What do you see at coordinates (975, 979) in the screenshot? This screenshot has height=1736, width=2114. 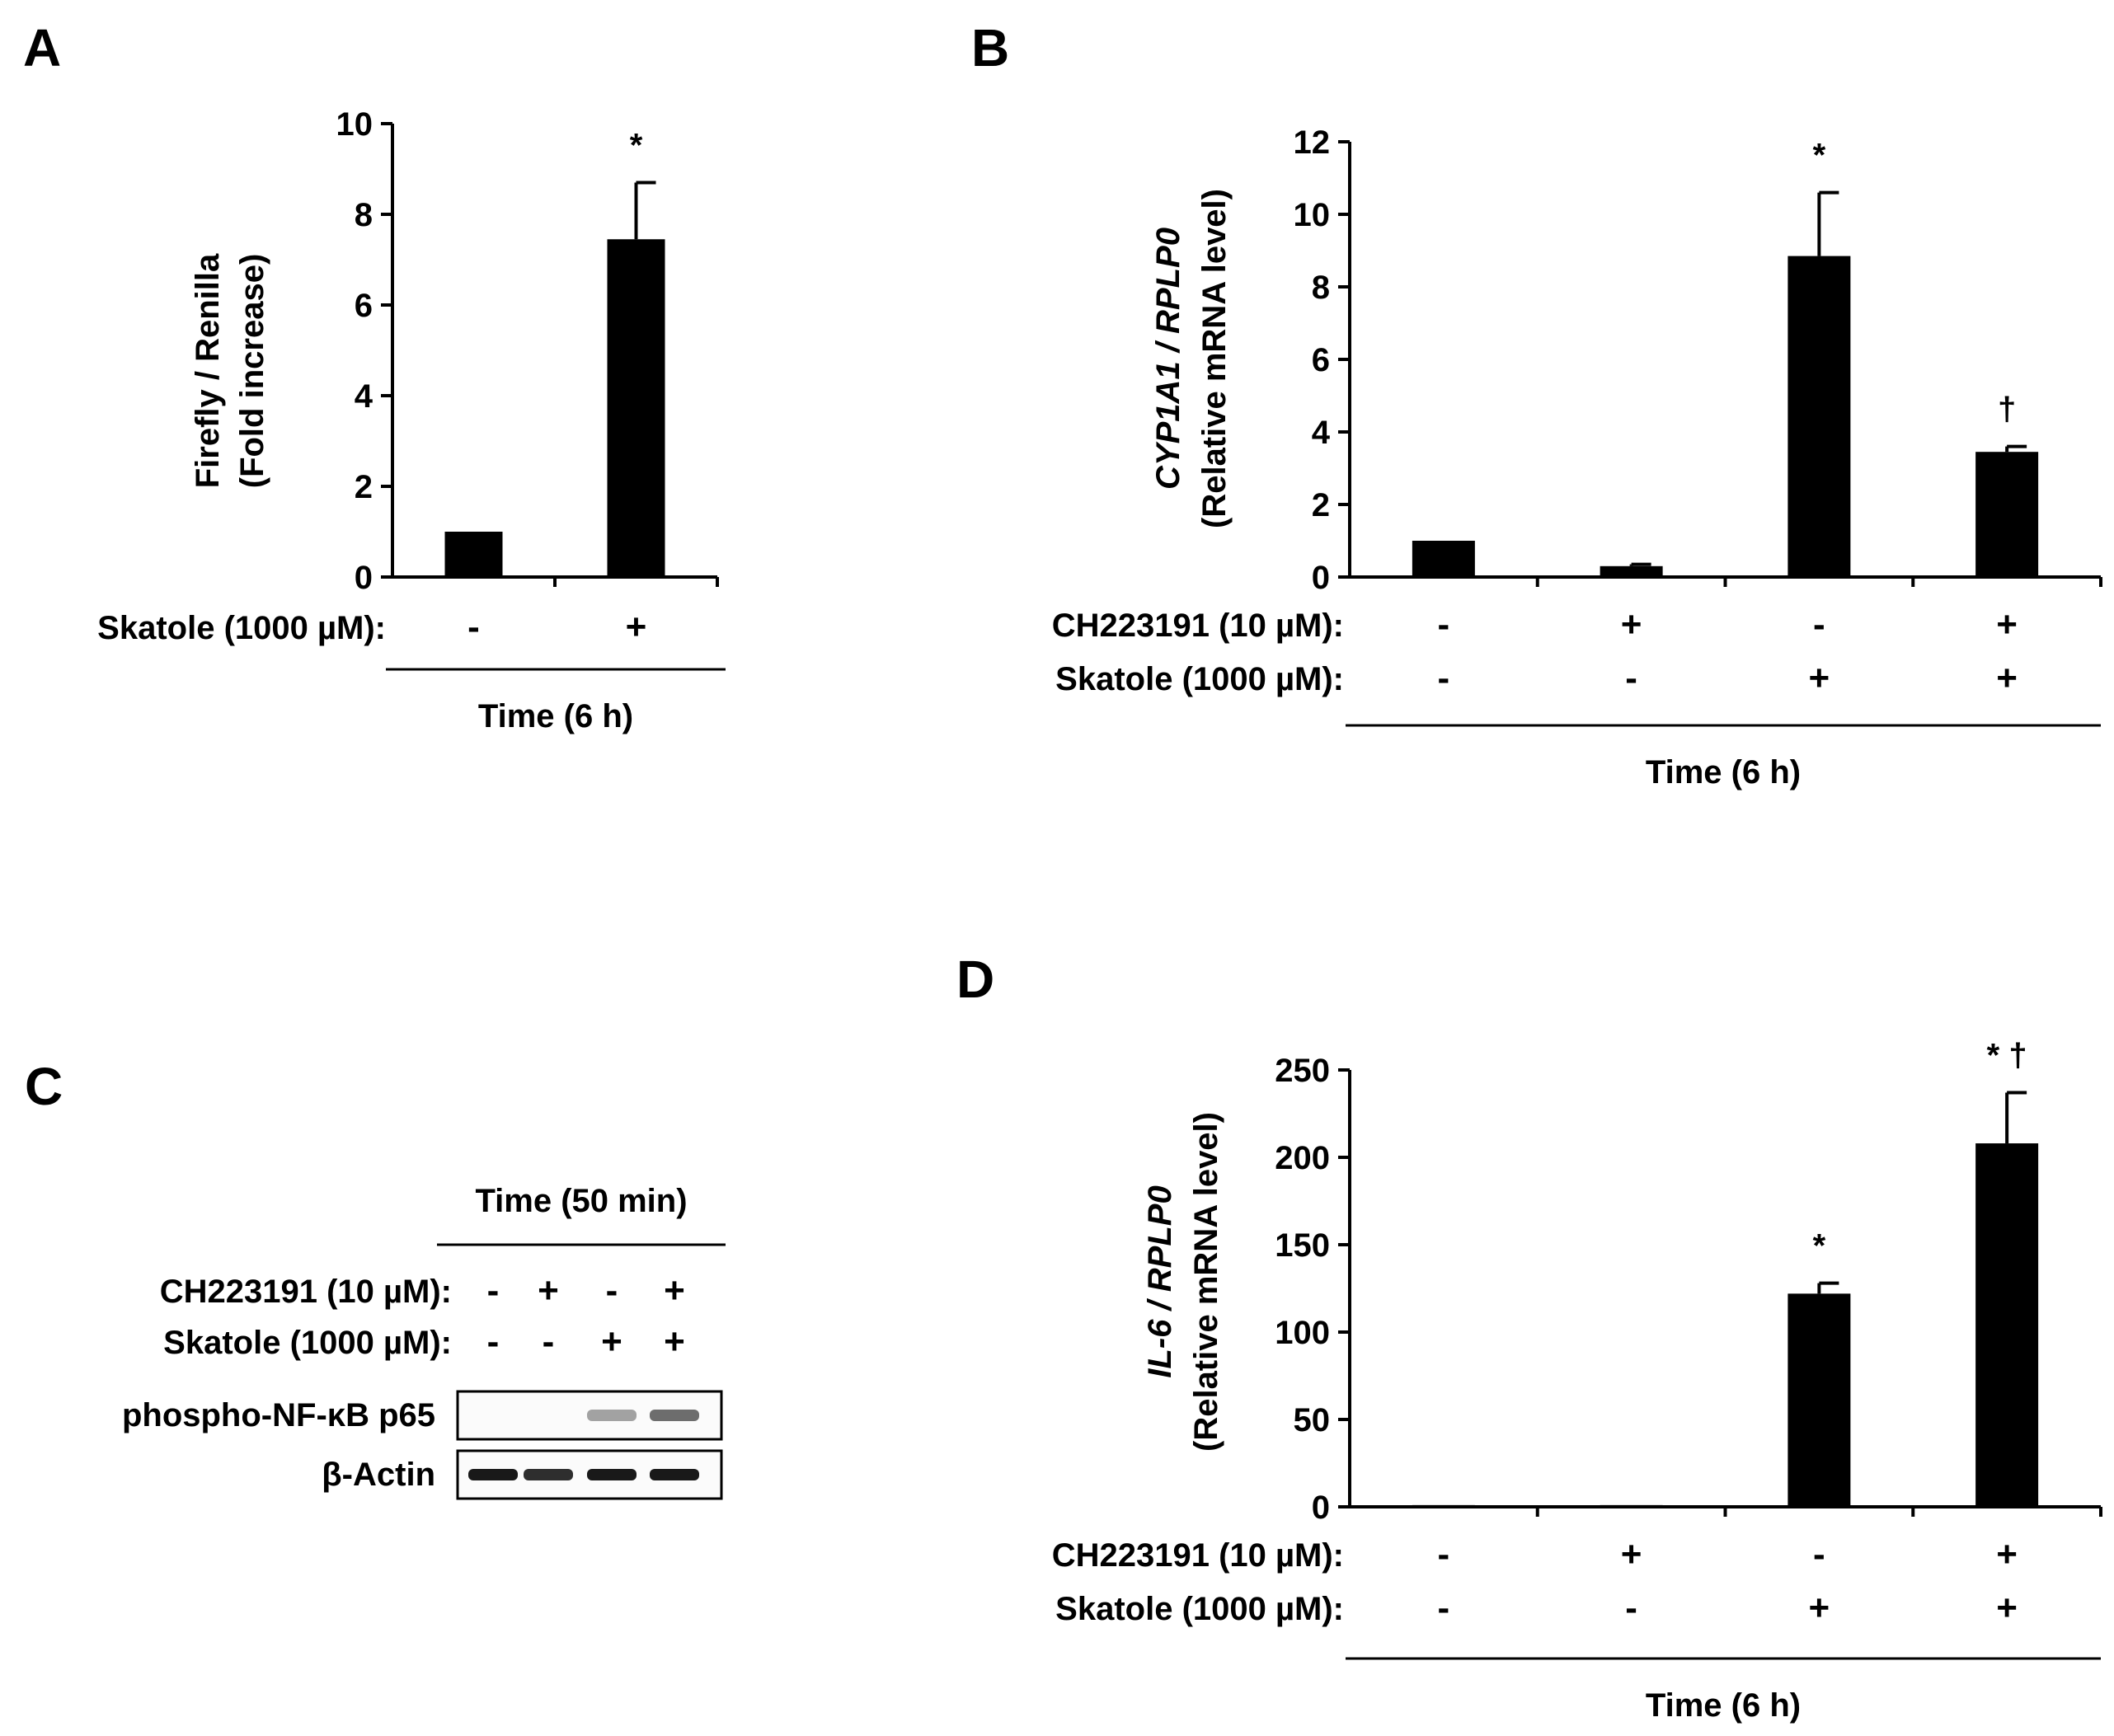 I see `panel-label-d: D` at bounding box center [975, 979].